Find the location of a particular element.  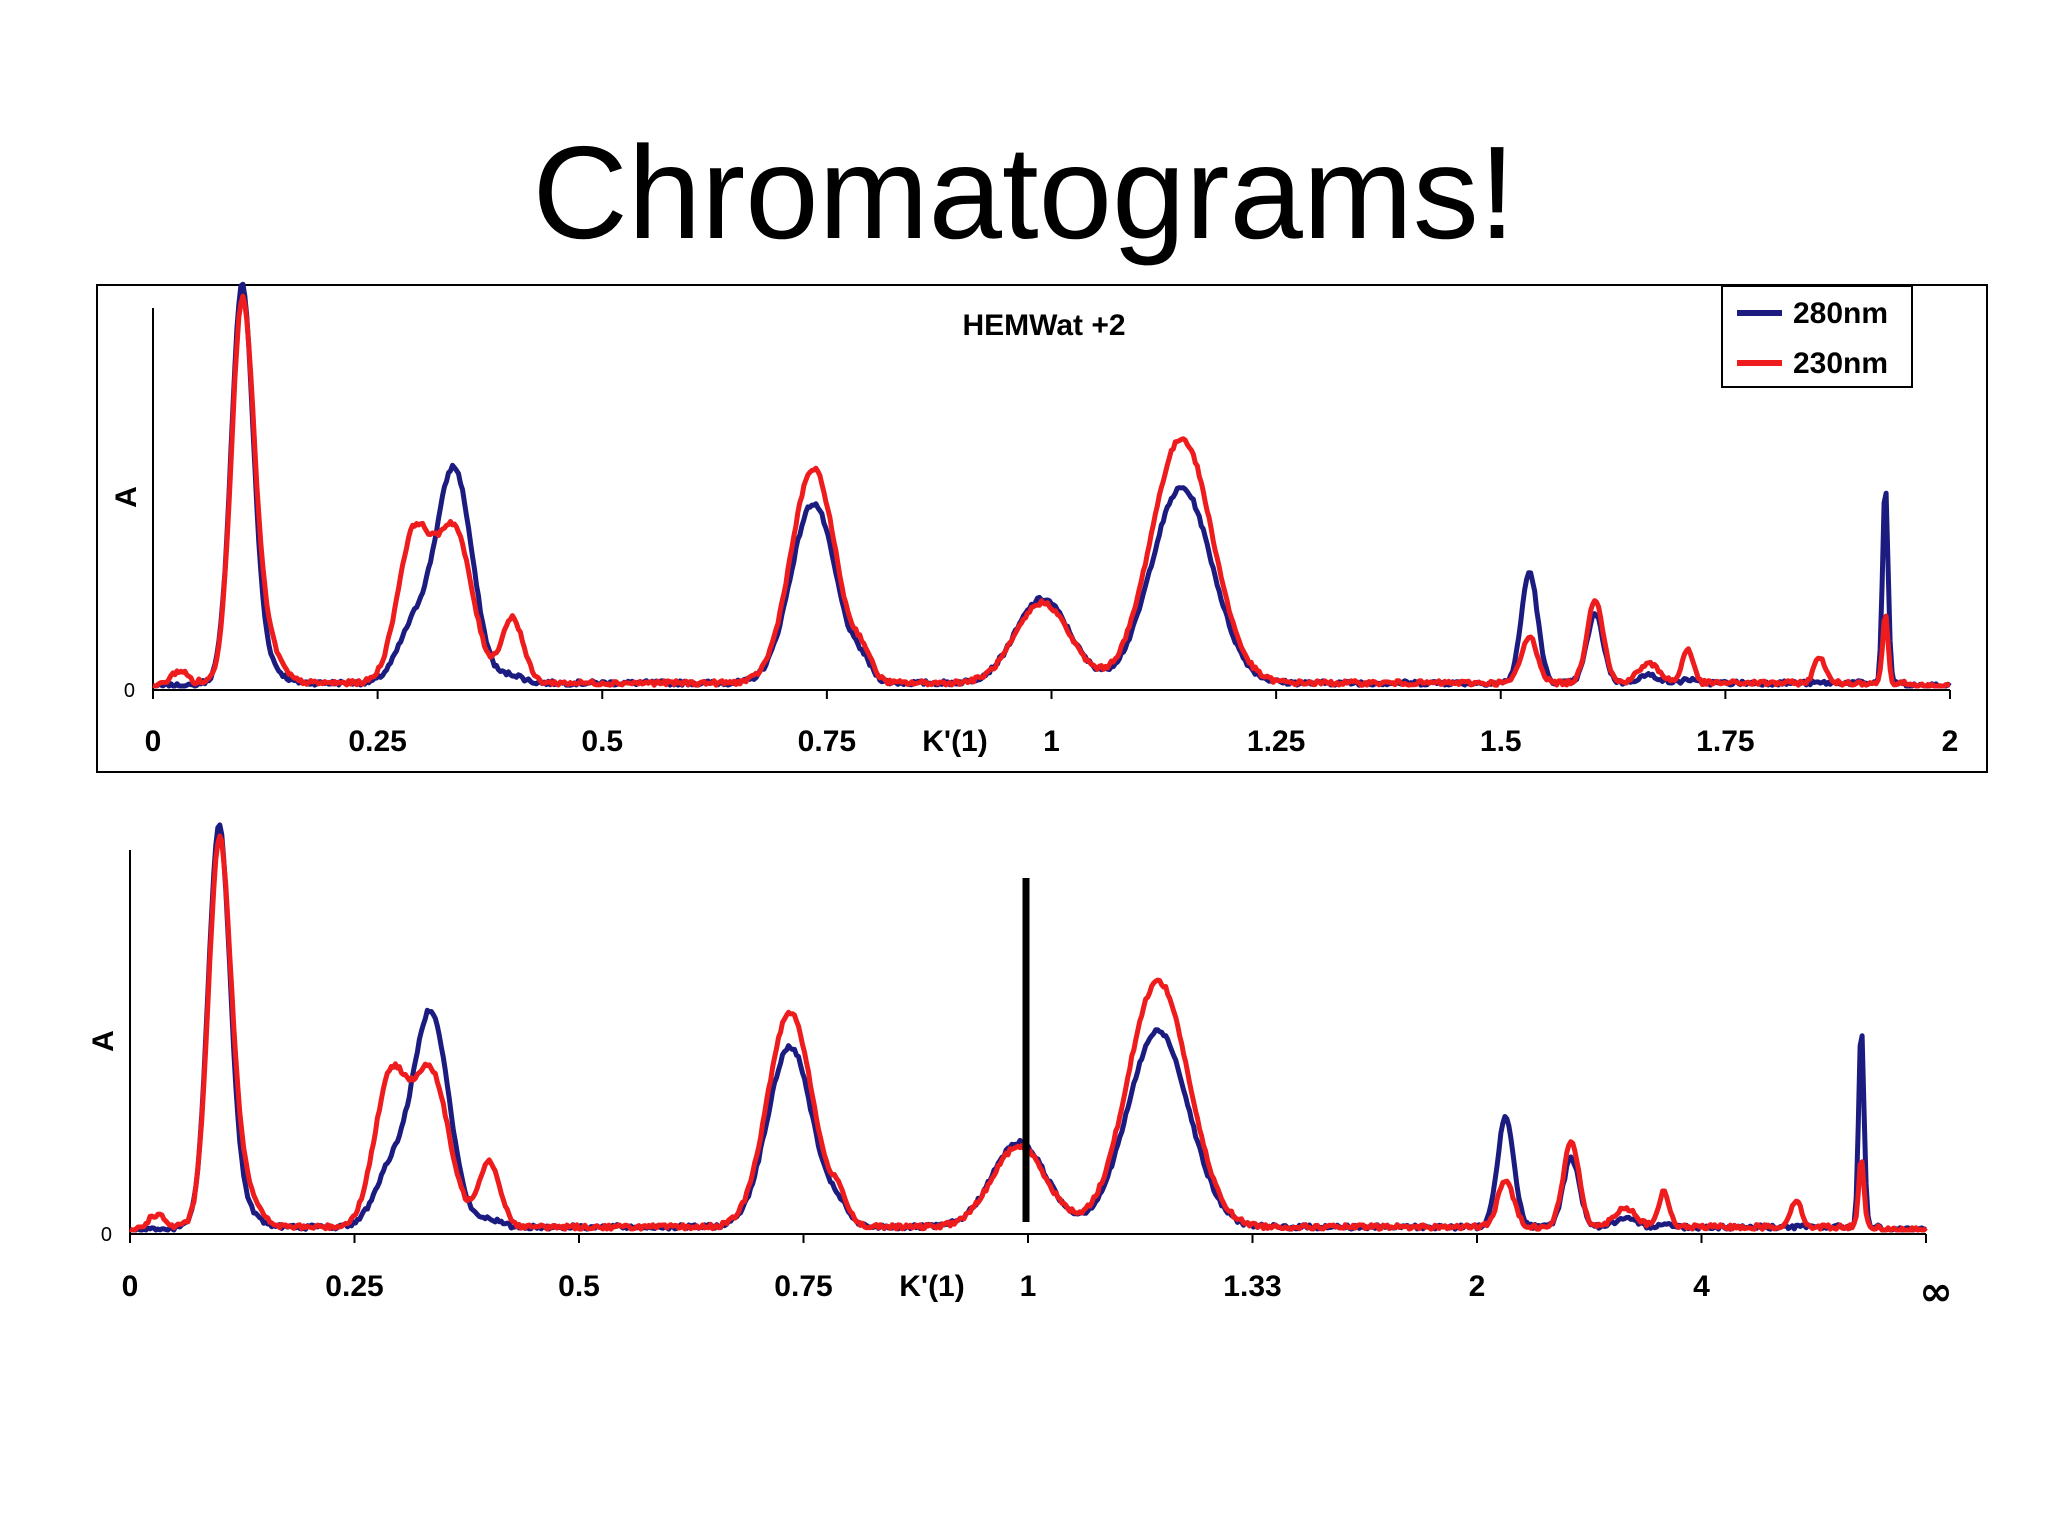

top-x-tick-label: 0.75 is located at coordinates (827, 741).